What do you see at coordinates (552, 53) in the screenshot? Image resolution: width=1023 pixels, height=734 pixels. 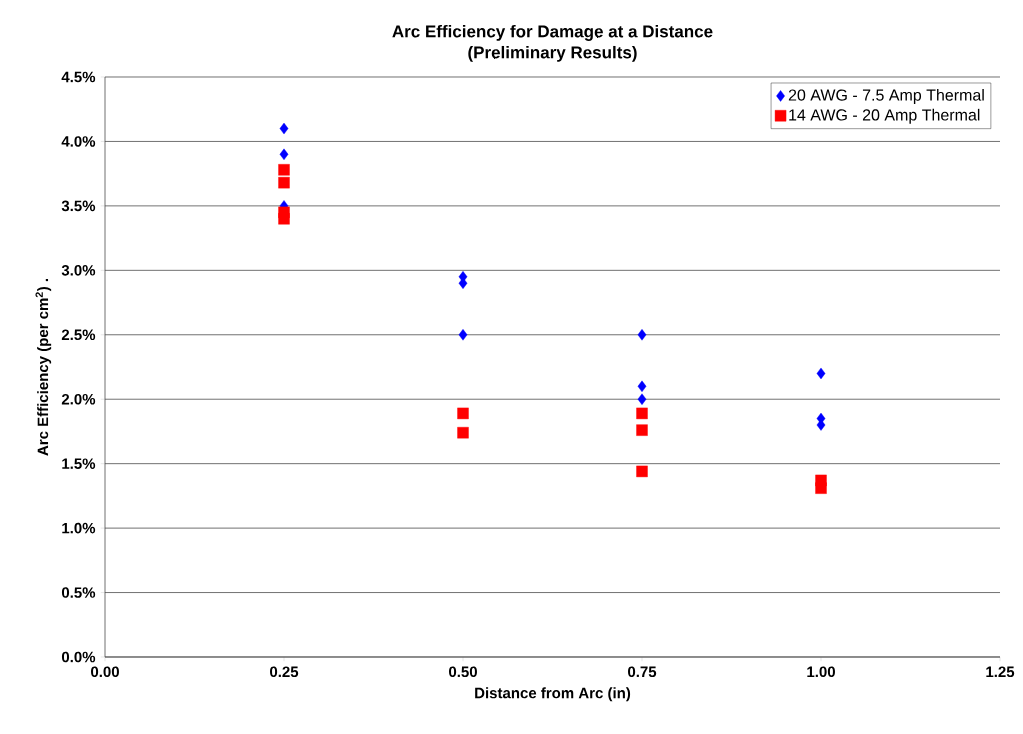 I see `chart-subtitle: (Preliminary Results)` at bounding box center [552, 53].